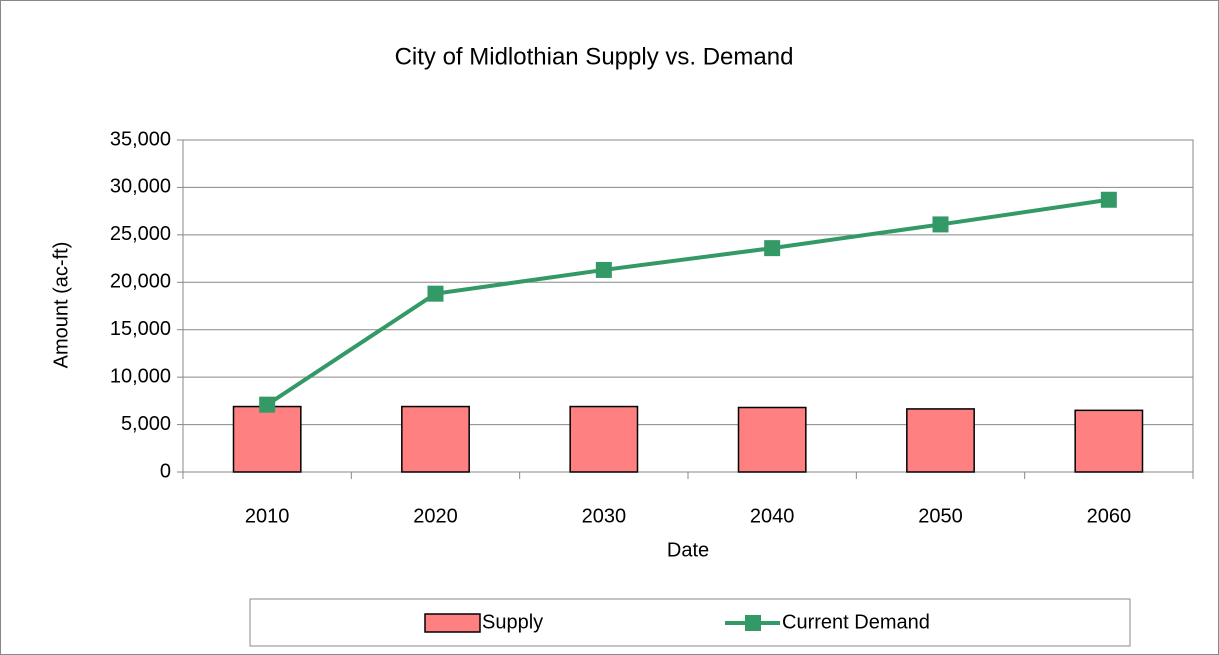  Describe the element at coordinates (140, 234) in the screenshot. I see `y-tick-label: 25,000` at that location.